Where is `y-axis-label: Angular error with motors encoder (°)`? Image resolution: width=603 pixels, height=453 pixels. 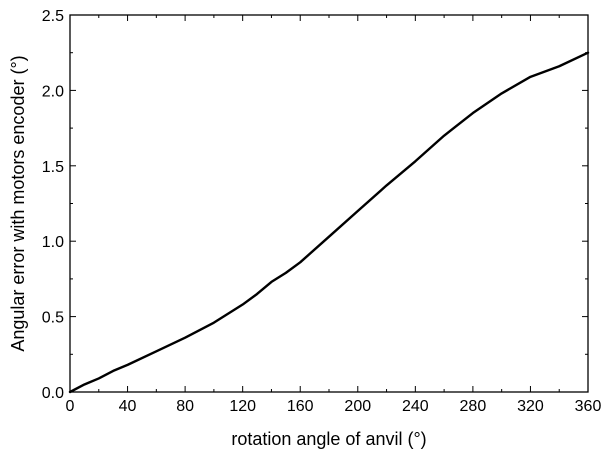
y-axis-label: Angular error with motors encoder (°) is located at coordinates (18, 203).